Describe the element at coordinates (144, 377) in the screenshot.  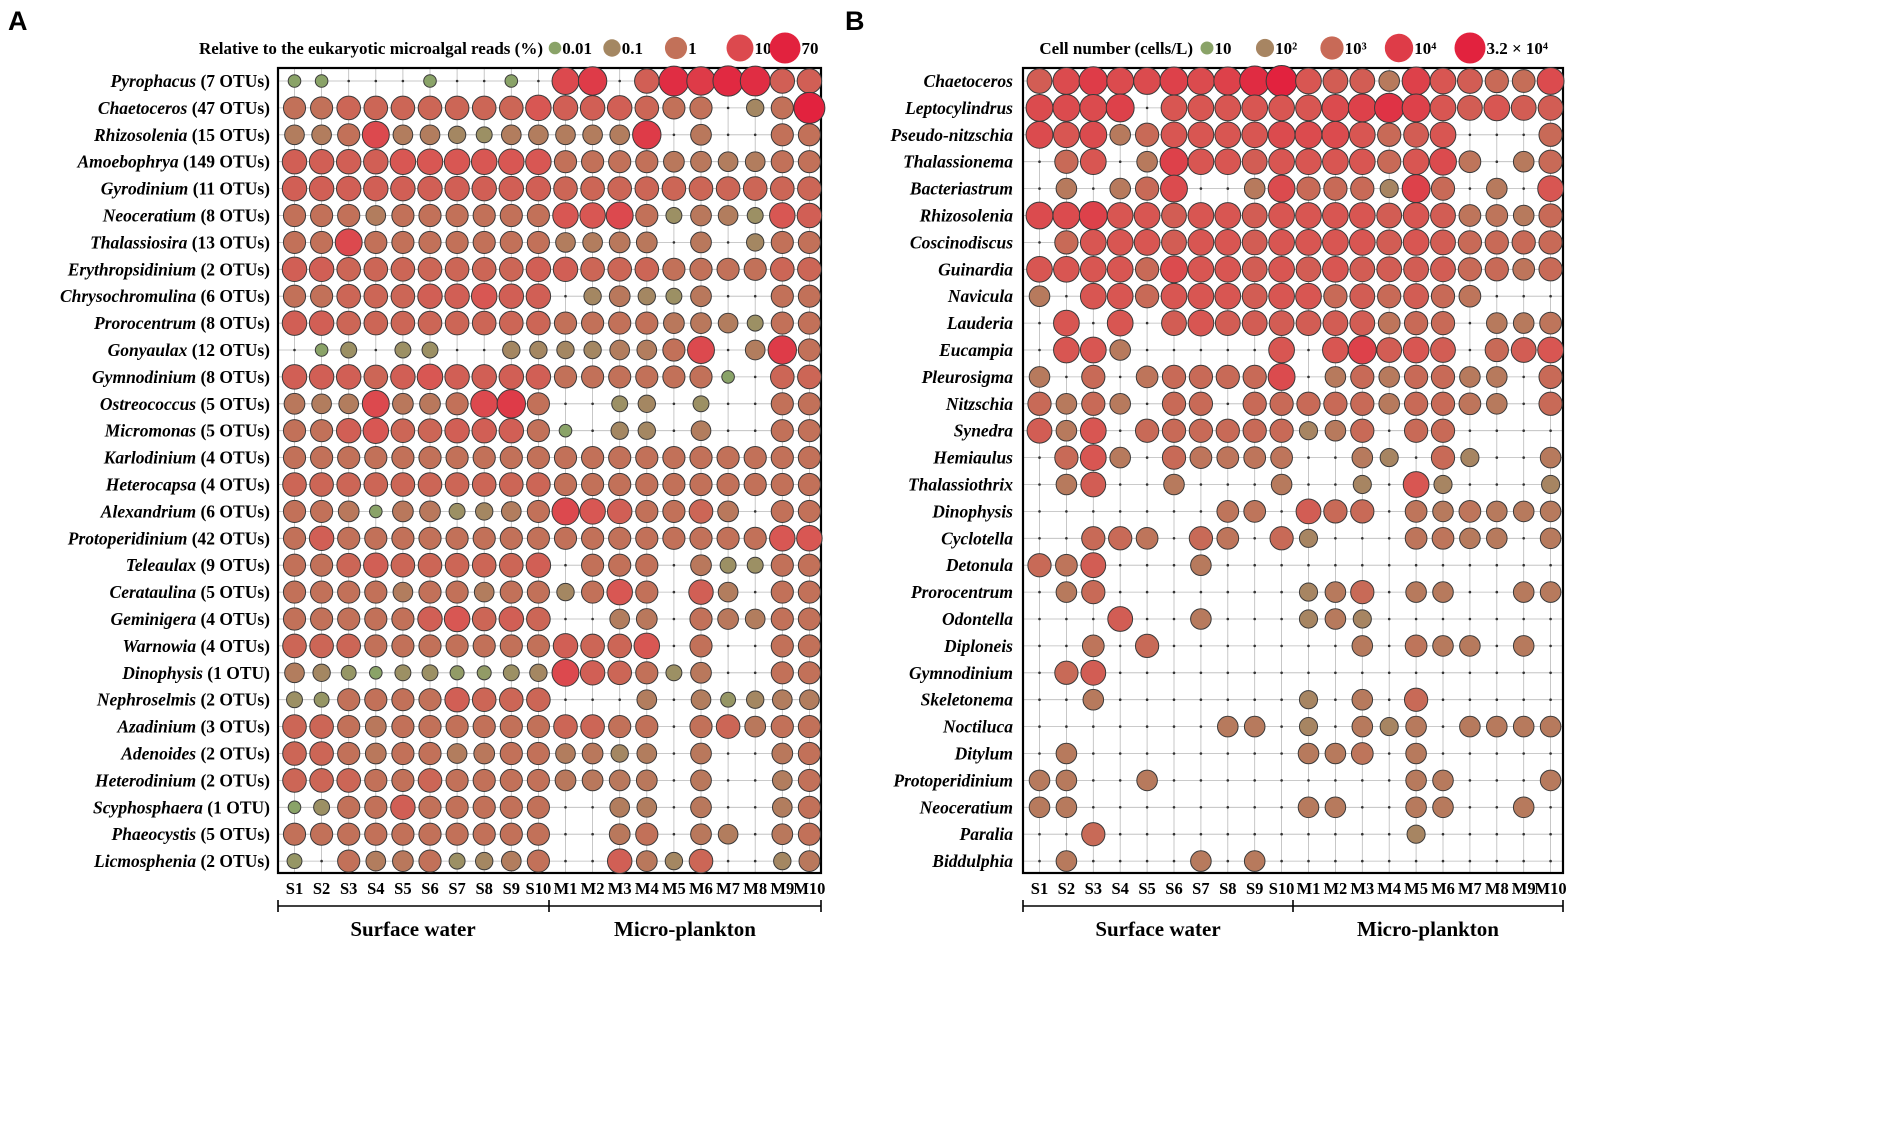
I see `row-label-taxon: Gymnodinium` at that location.